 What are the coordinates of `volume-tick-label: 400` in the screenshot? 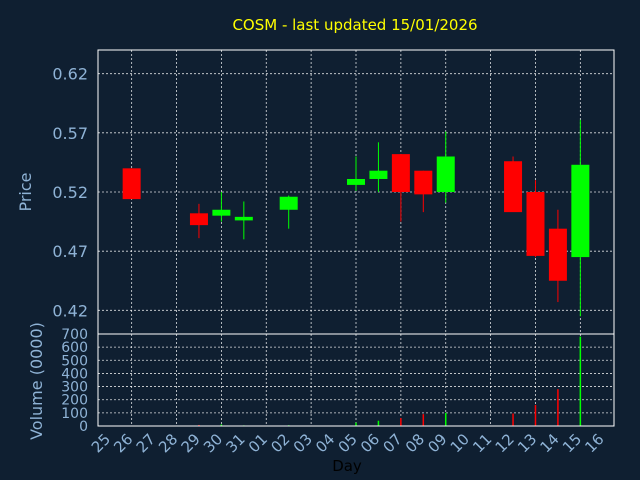 It's located at (74, 374).